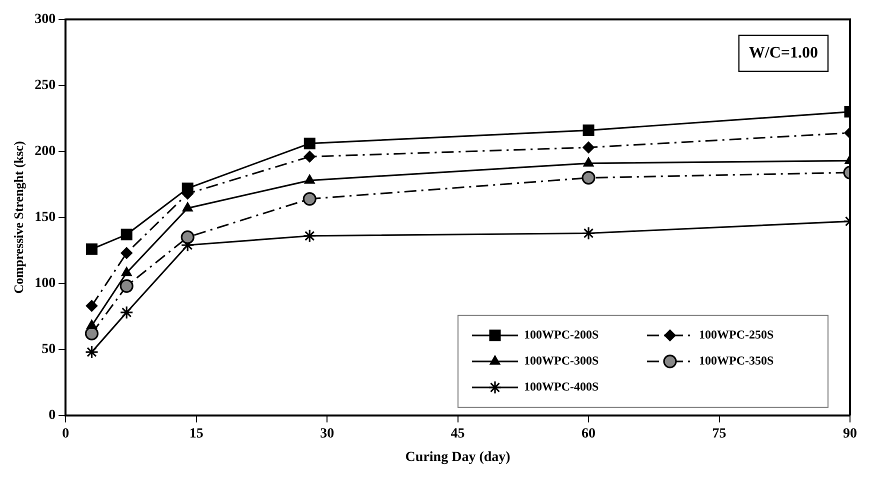 The height and width of the screenshot is (478, 872). I want to click on legend-label: 100WPC-250S, so click(736, 334).